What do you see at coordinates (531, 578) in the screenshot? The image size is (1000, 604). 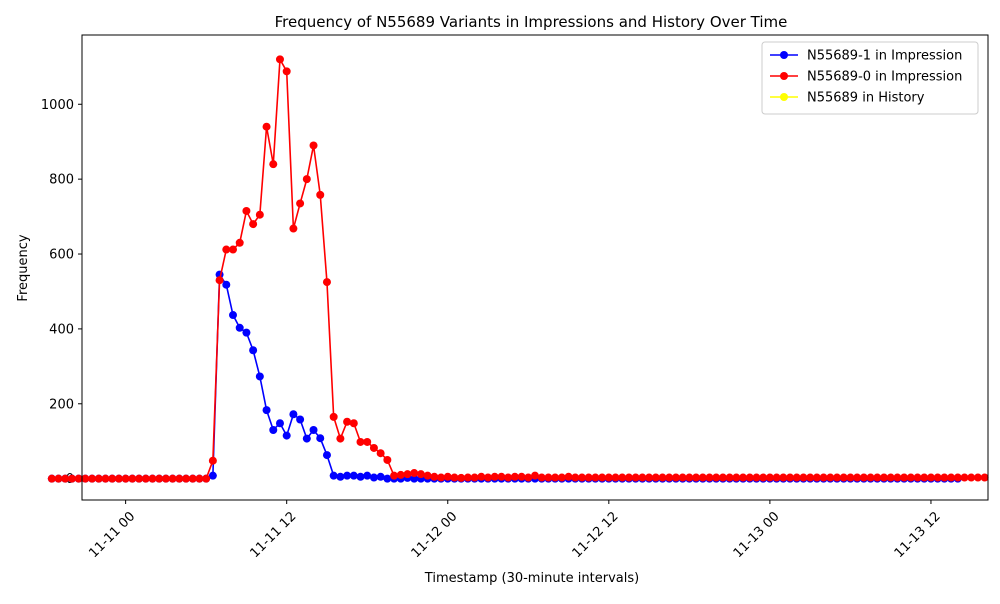 I see `x-axis-label: Timestamp (30-minute intervals)` at bounding box center [531, 578].